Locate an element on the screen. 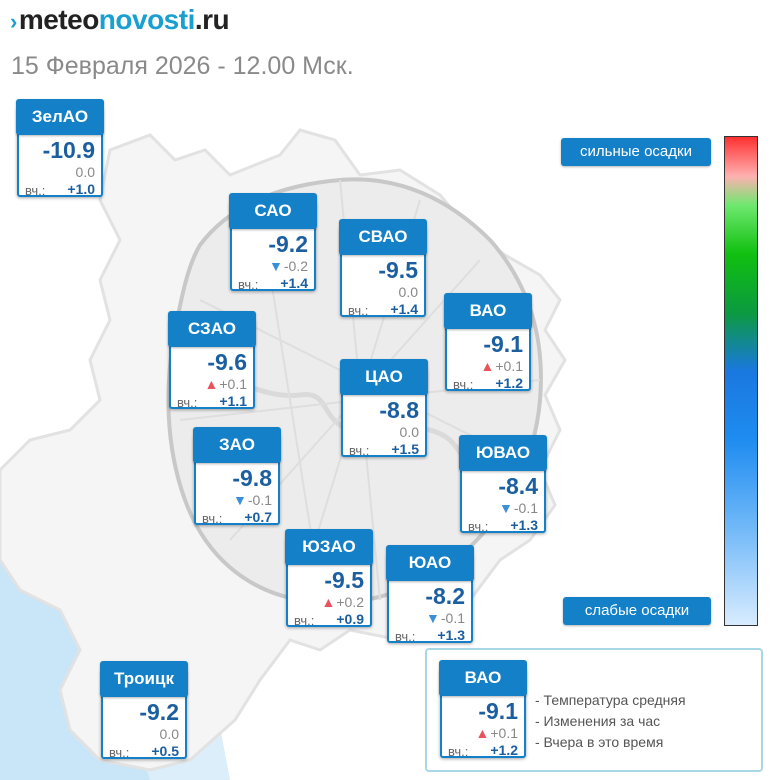 The height and width of the screenshot is (780, 780). district-name: СВАО is located at coordinates (383, 237).